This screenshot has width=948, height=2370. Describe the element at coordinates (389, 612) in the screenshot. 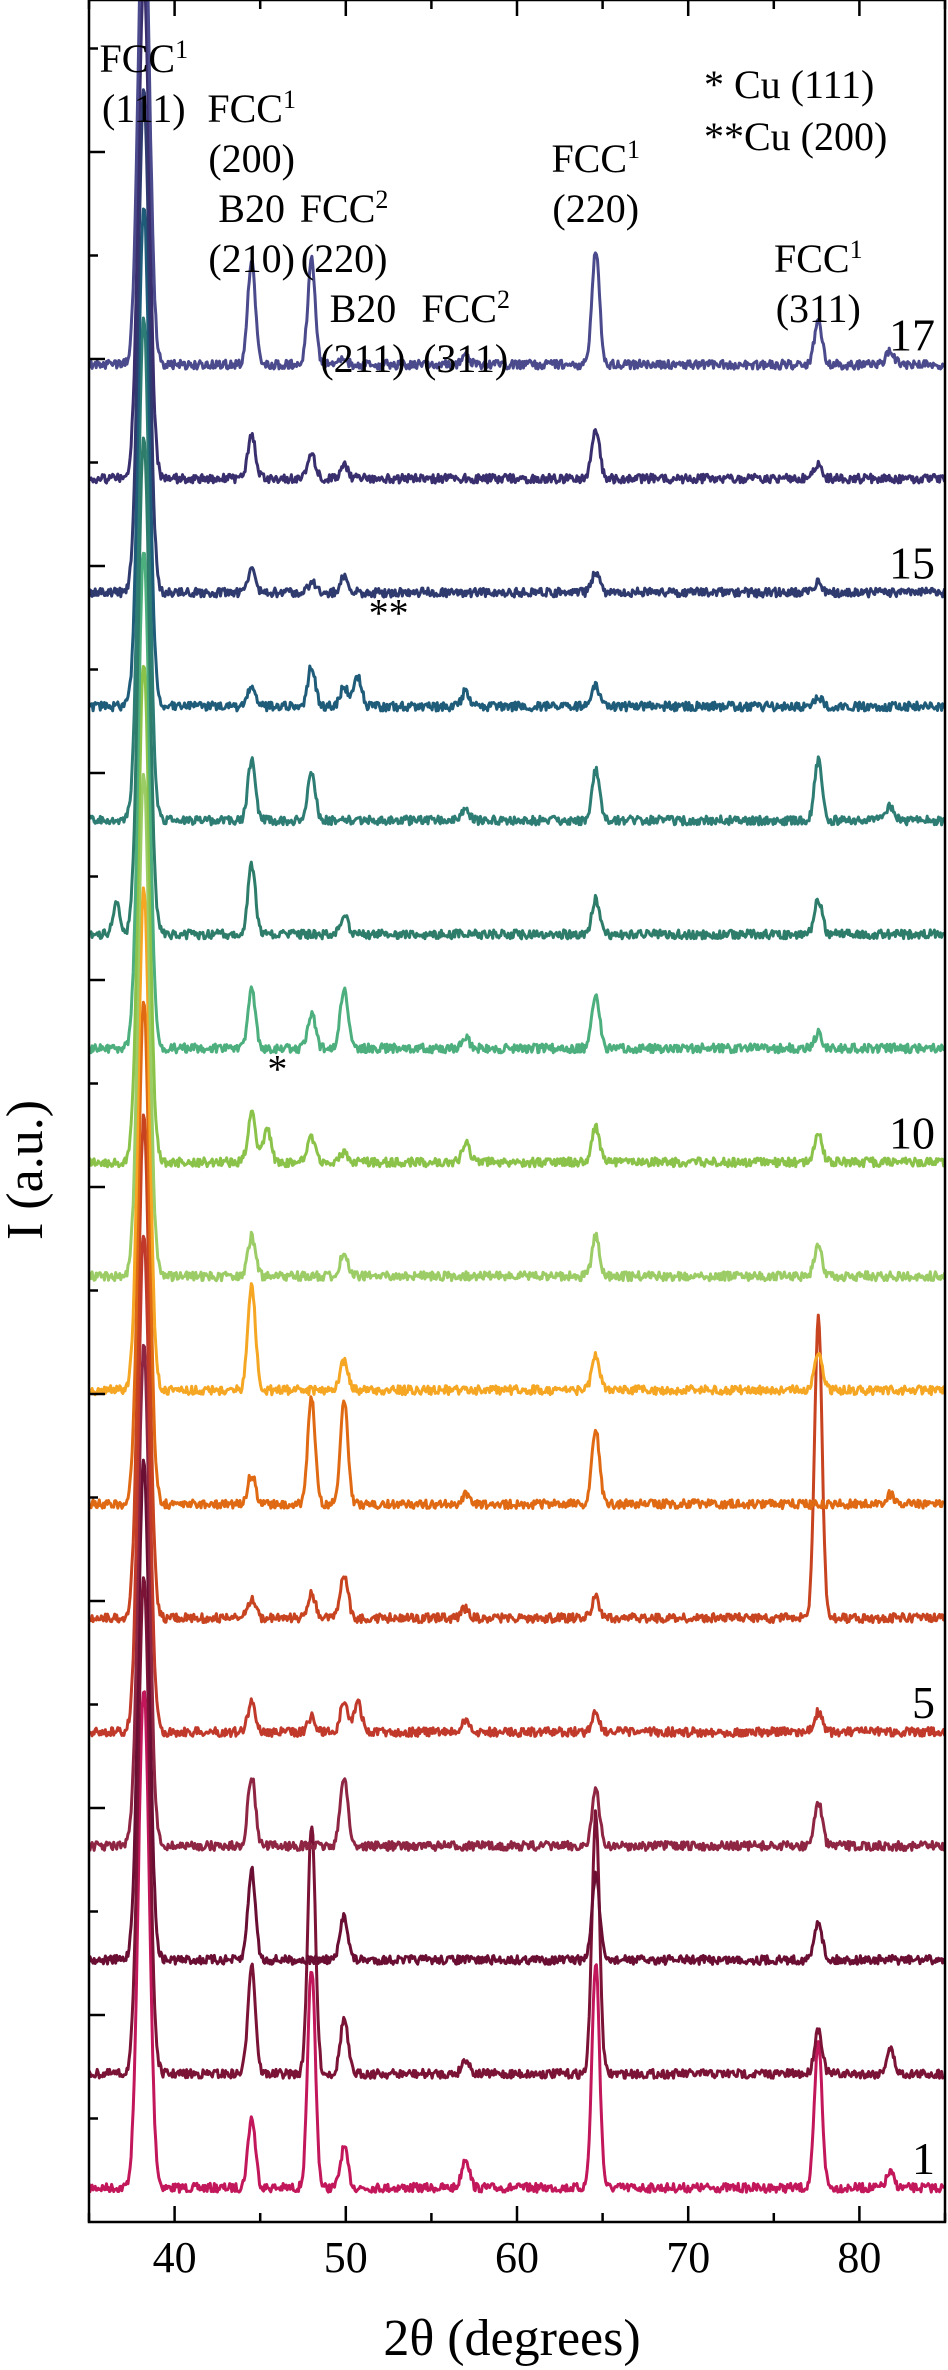

I see `cu-peak-marker: **` at that location.